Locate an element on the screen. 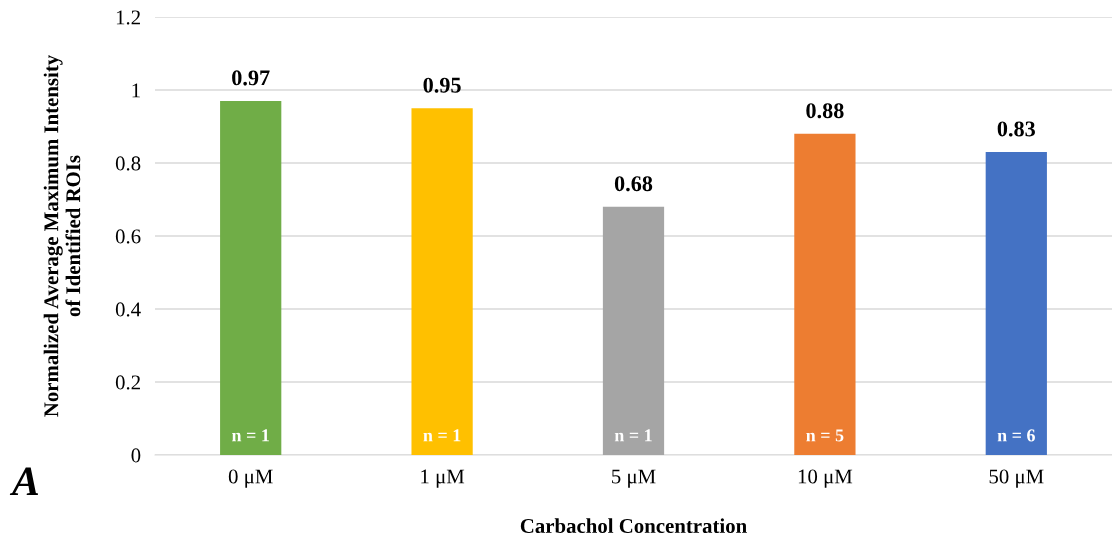  y-tick-label: 1.2 is located at coordinates (128, 17).